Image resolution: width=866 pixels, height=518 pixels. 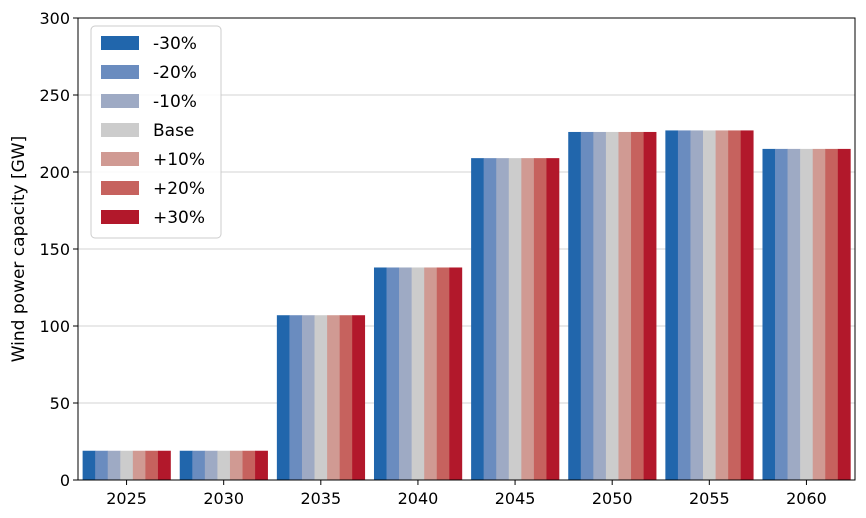 I want to click on x-tick-label: 2025, so click(x=126, y=498).